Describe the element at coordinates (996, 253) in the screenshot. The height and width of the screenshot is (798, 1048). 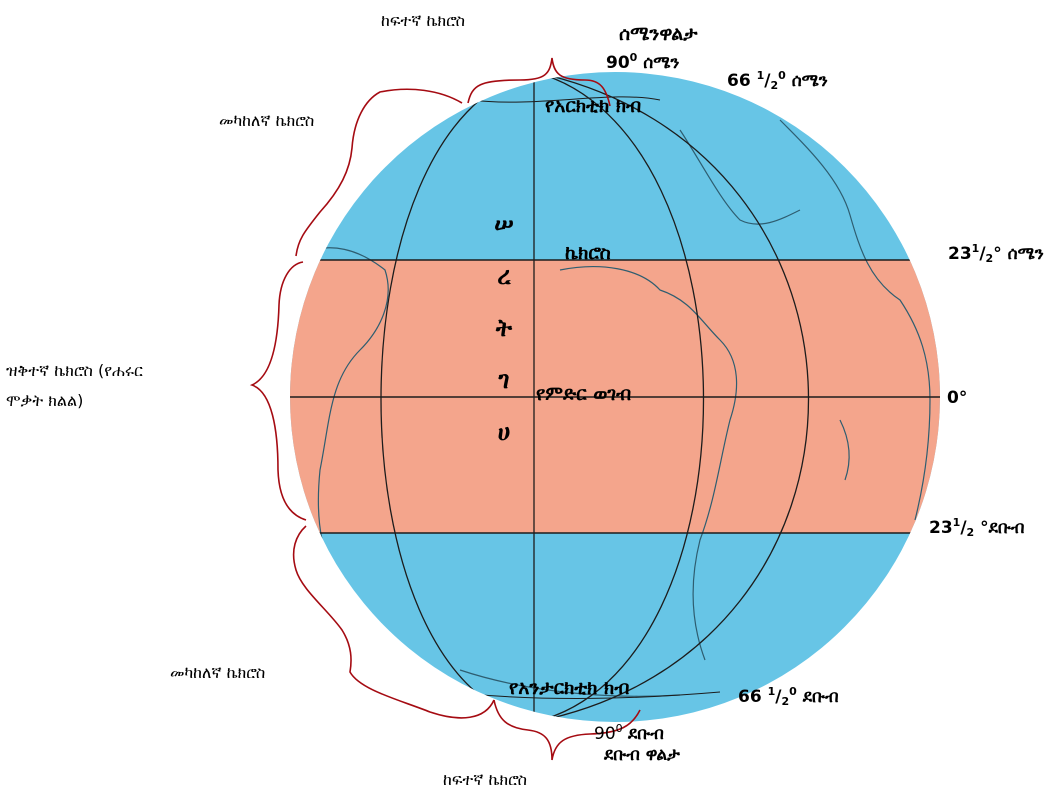
I see `tropic-north-latitude-label: 231/2° ሰሜን` at that location.